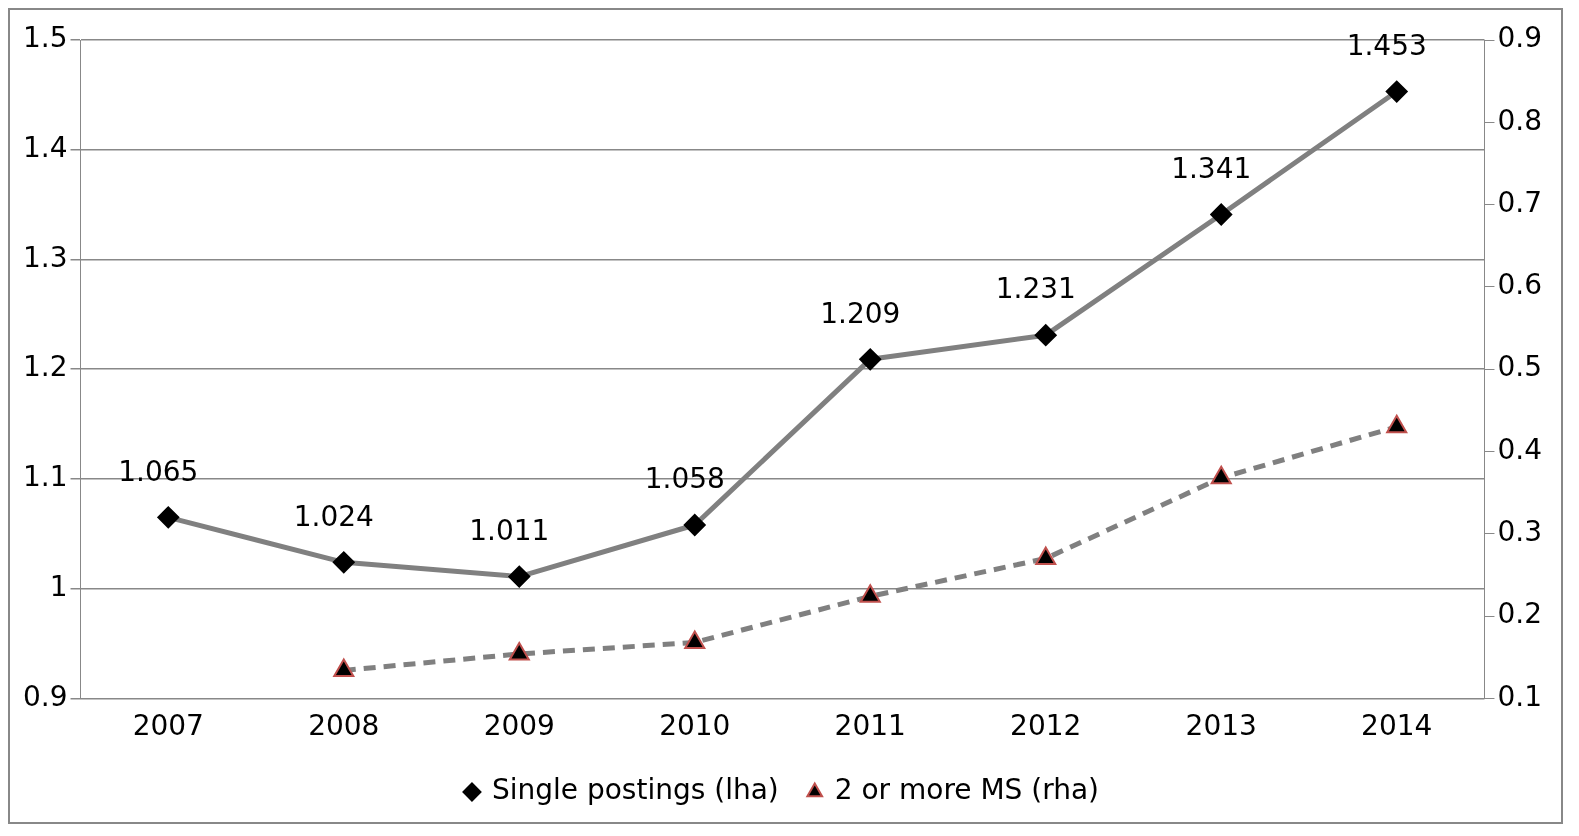 This screenshot has height=836, width=1579. What do you see at coordinates (333, 516) in the screenshot?
I see `data-label: 1.024` at bounding box center [333, 516].